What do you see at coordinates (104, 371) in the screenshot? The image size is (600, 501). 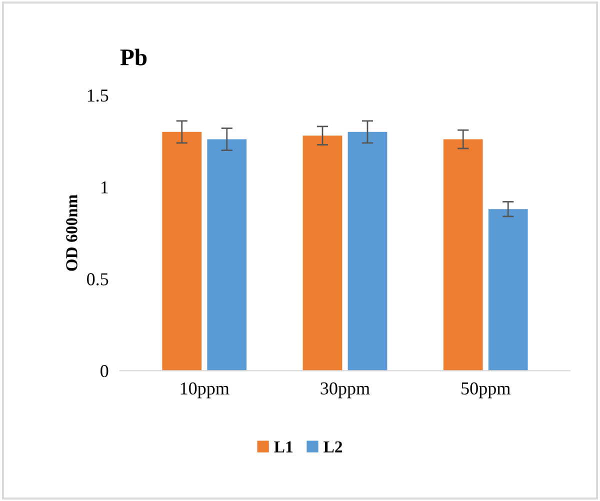 I see `y-tick-label: 0` at bounding box center [104, 371].